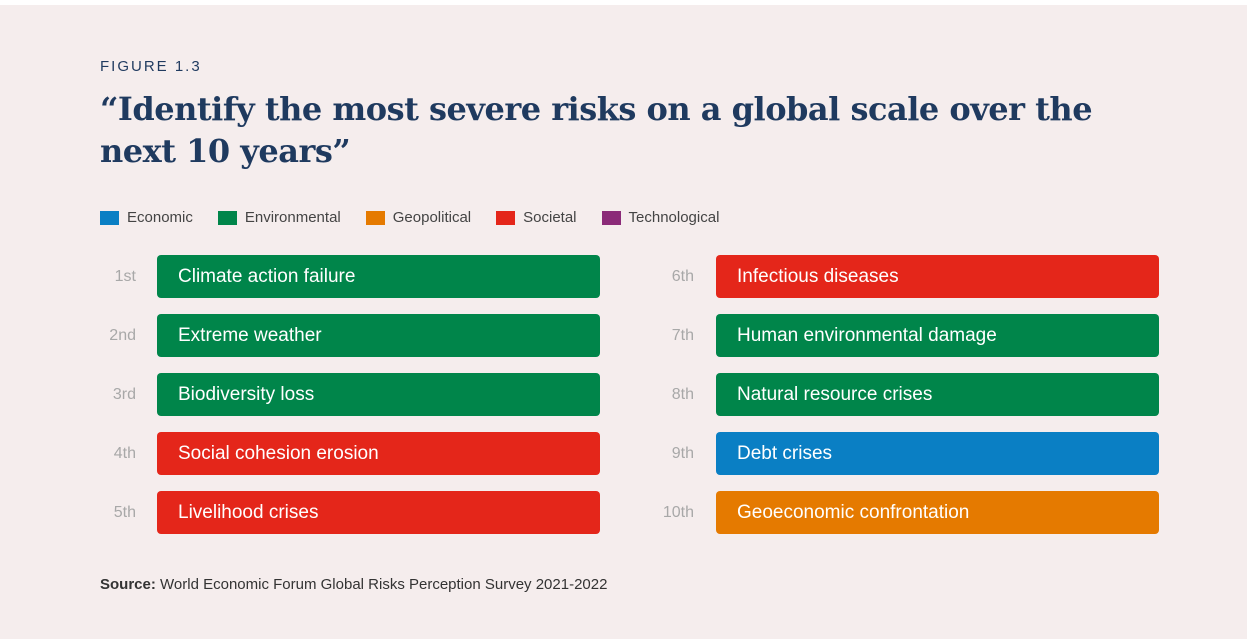 This screenshot has height=643, width=1250. I want to click on legend-item-geopolitical: Geopolitical, so click(418, 217).